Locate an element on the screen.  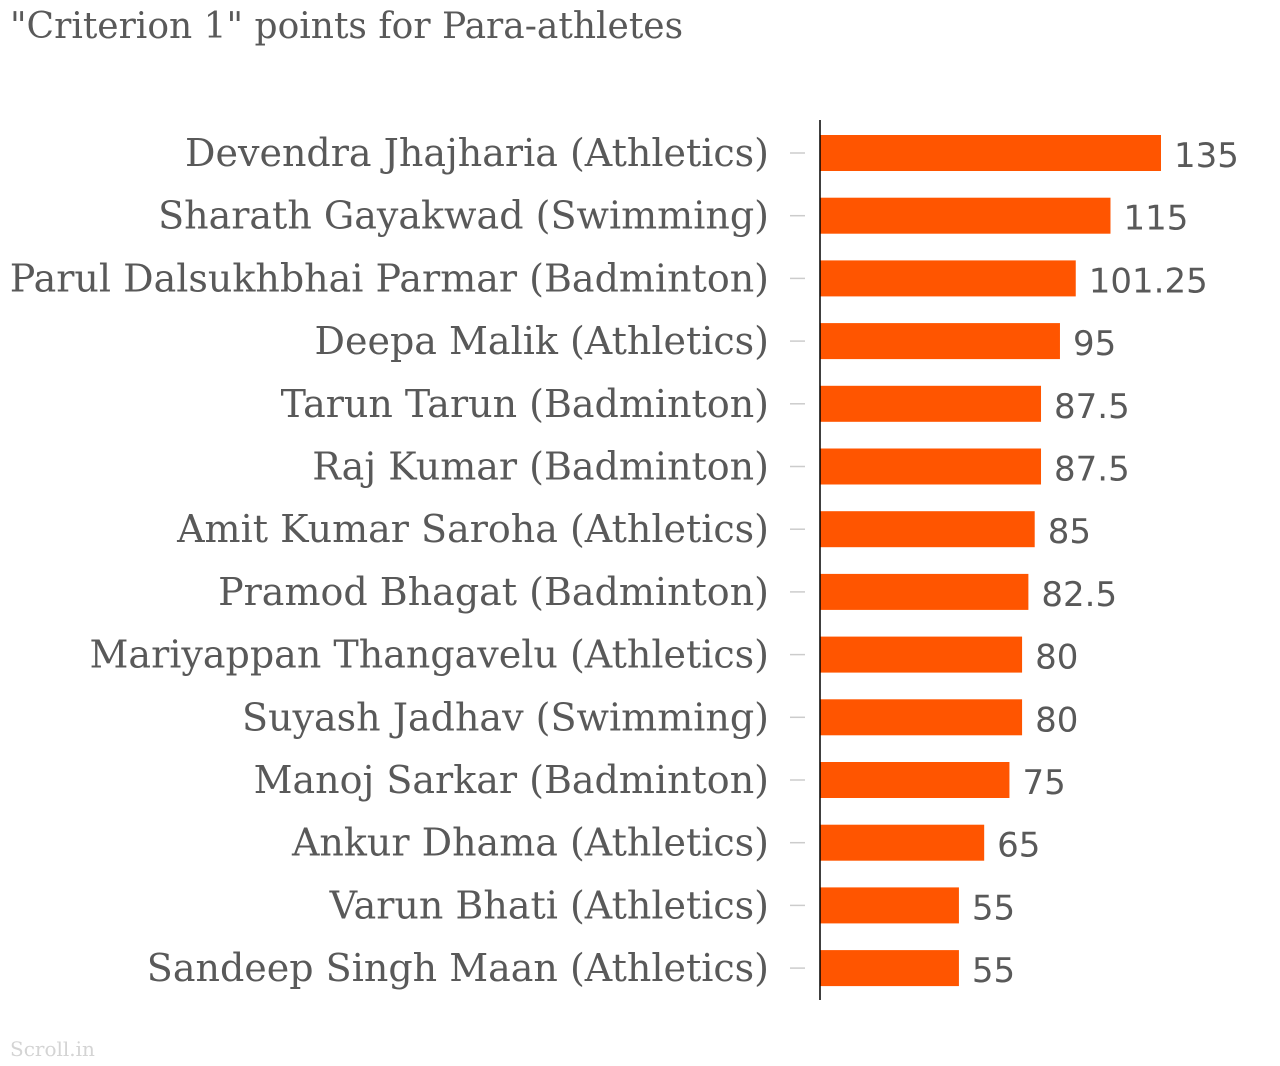
bar-row: Raj Kumar (Badminton) 87.5 is located at coordinates (721, 467).